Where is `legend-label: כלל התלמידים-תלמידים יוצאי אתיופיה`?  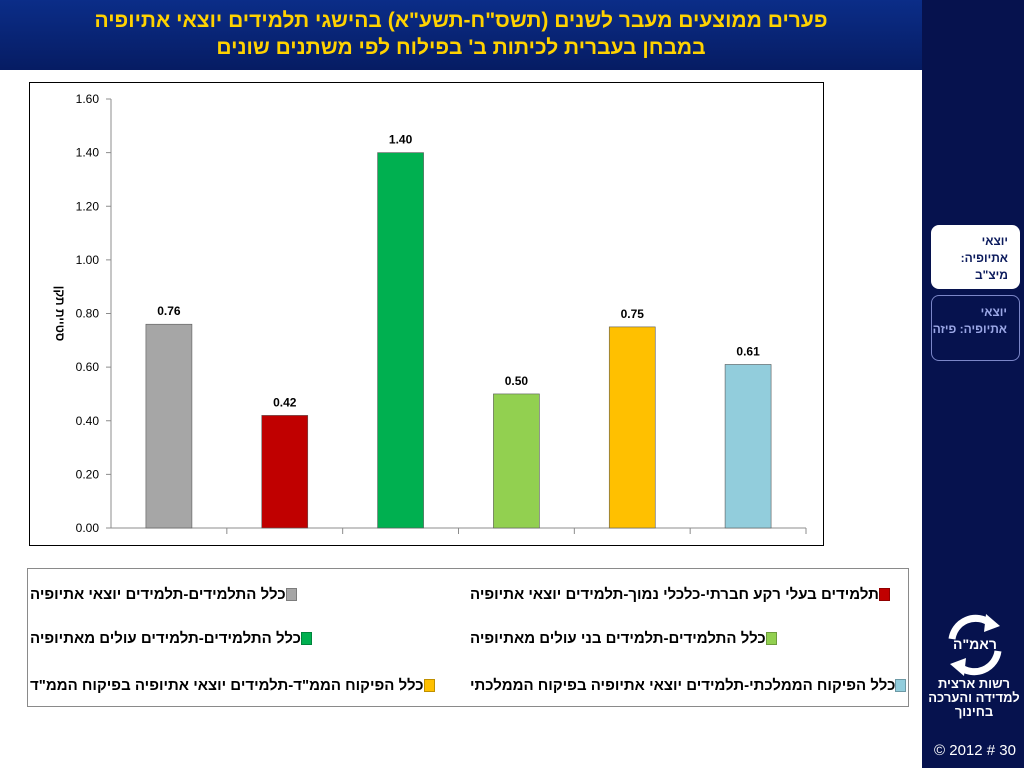
legend-label: כלל התלמידים-תלמידים יוצאי אתיופיה is located at coordinates (158, 594).